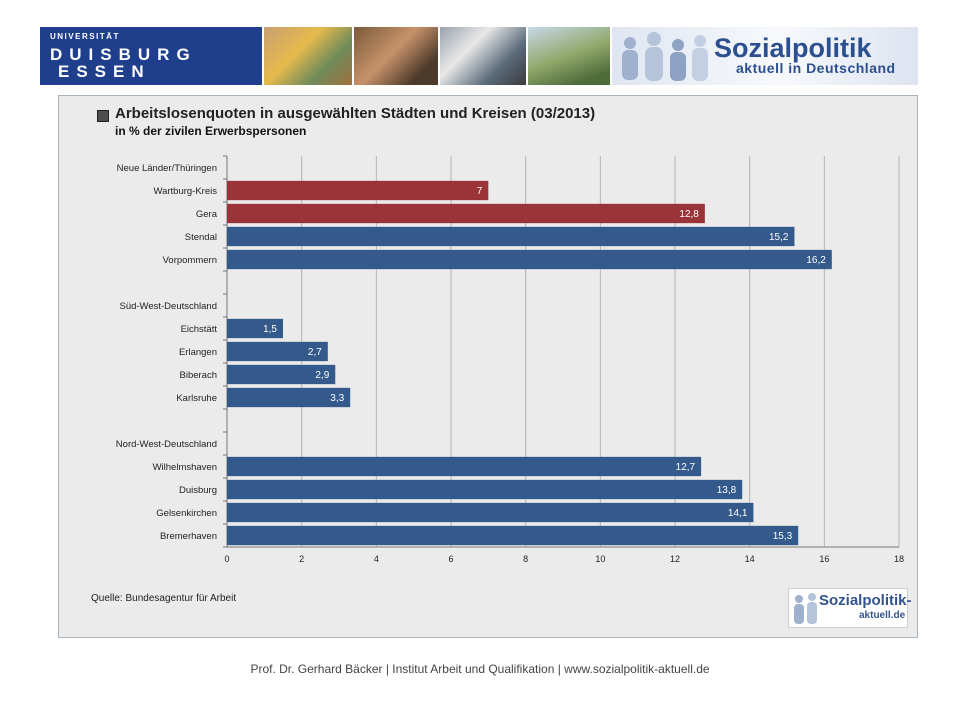 The image size is (960, 720). Describe the element at coordinates (600, 559) in the screenshot. I see `x-tick-label: 10` at that location.